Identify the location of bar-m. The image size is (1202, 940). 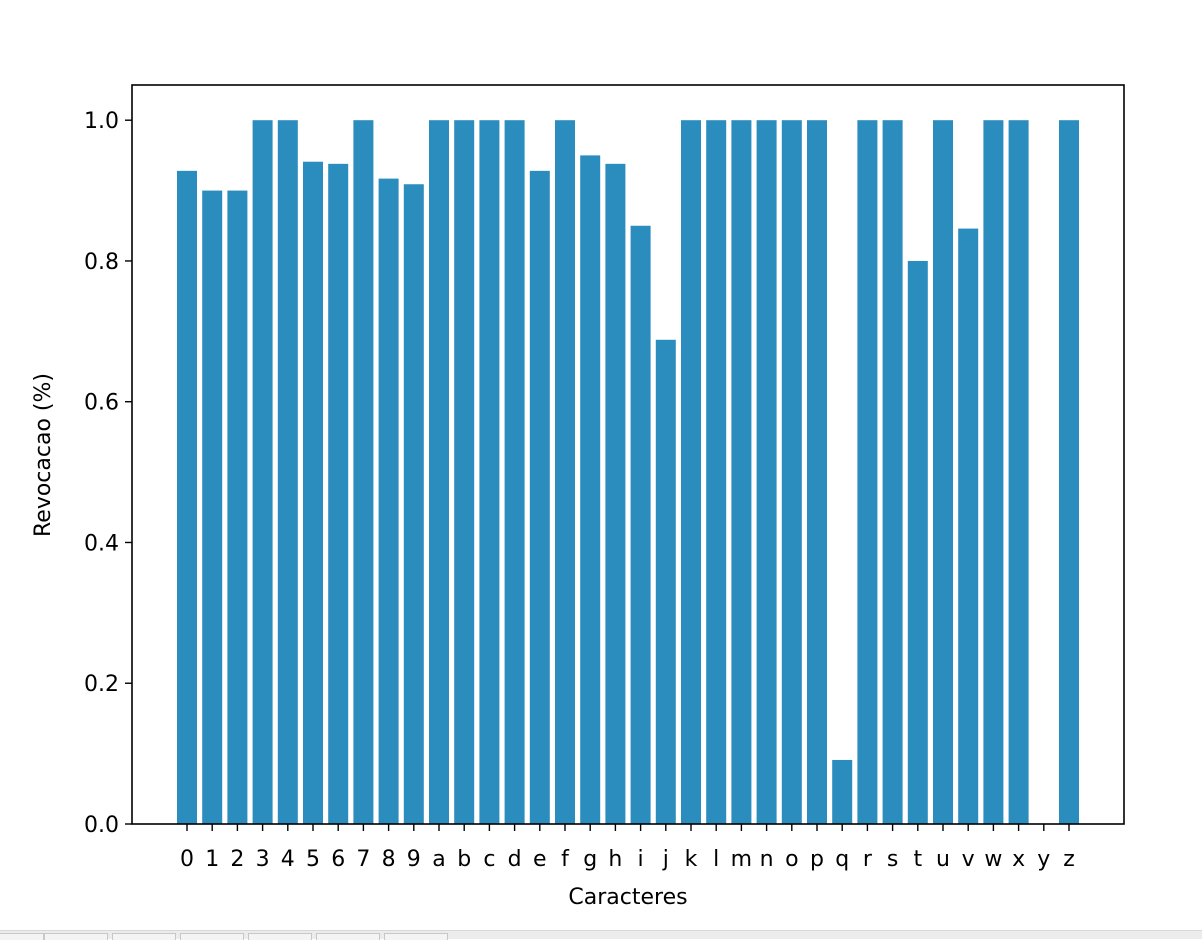
(741, 472).